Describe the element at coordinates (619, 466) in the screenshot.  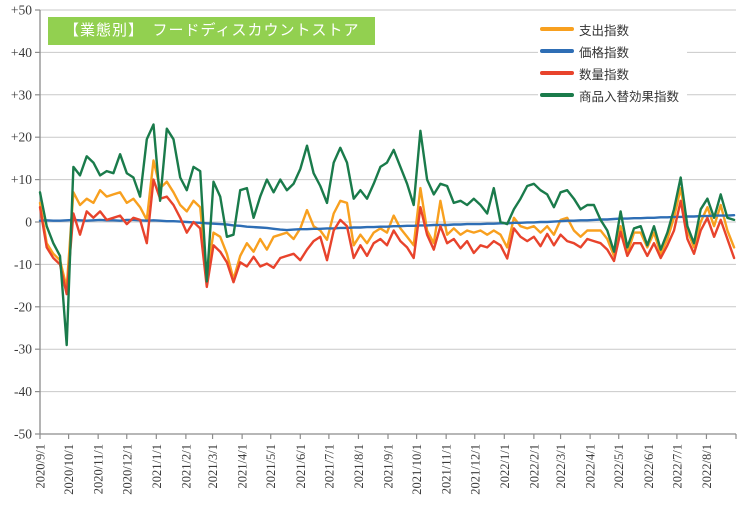
I see `x-axis-label: 2022/5/1` at that location.